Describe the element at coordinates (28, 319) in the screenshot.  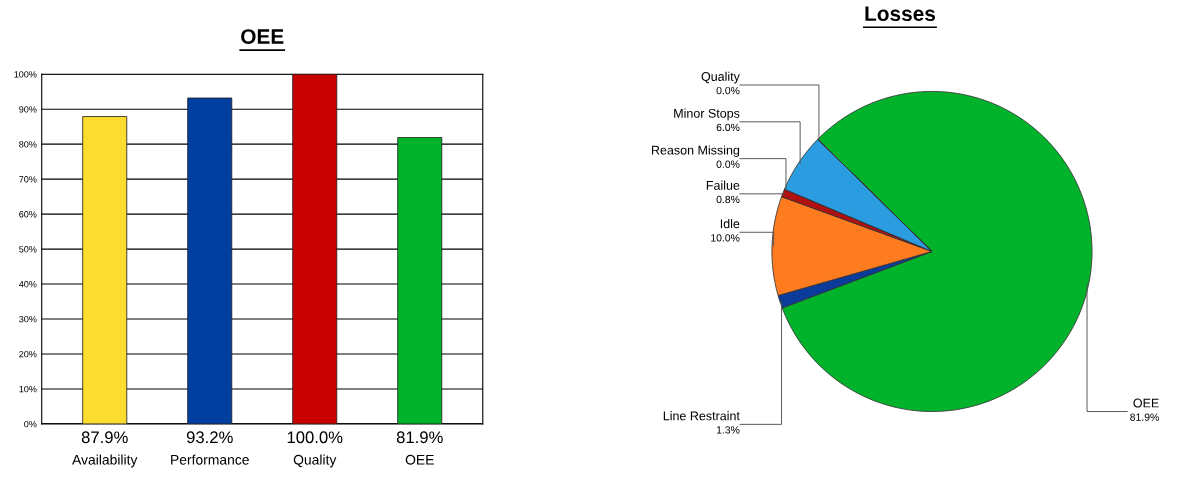
I see `y-tick-label: 30%` at that location.